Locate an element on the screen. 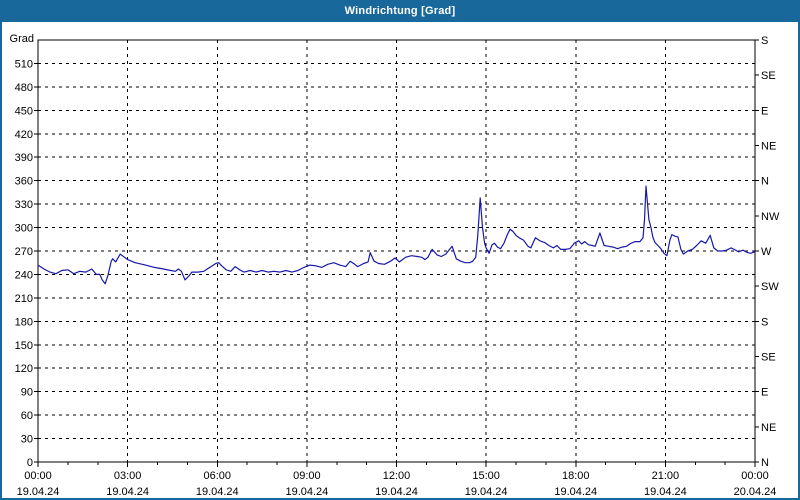 This screenshot has height=500, width=800. window-titlebar: Windrichtung [Grad] is located at coordinates (400, 12).